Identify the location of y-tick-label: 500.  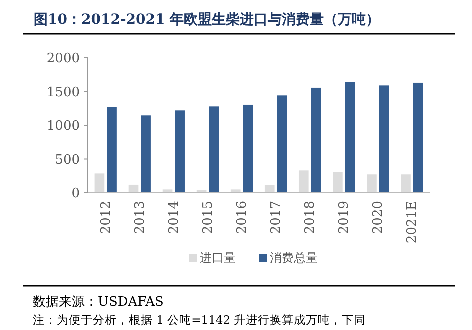
(67, 160).